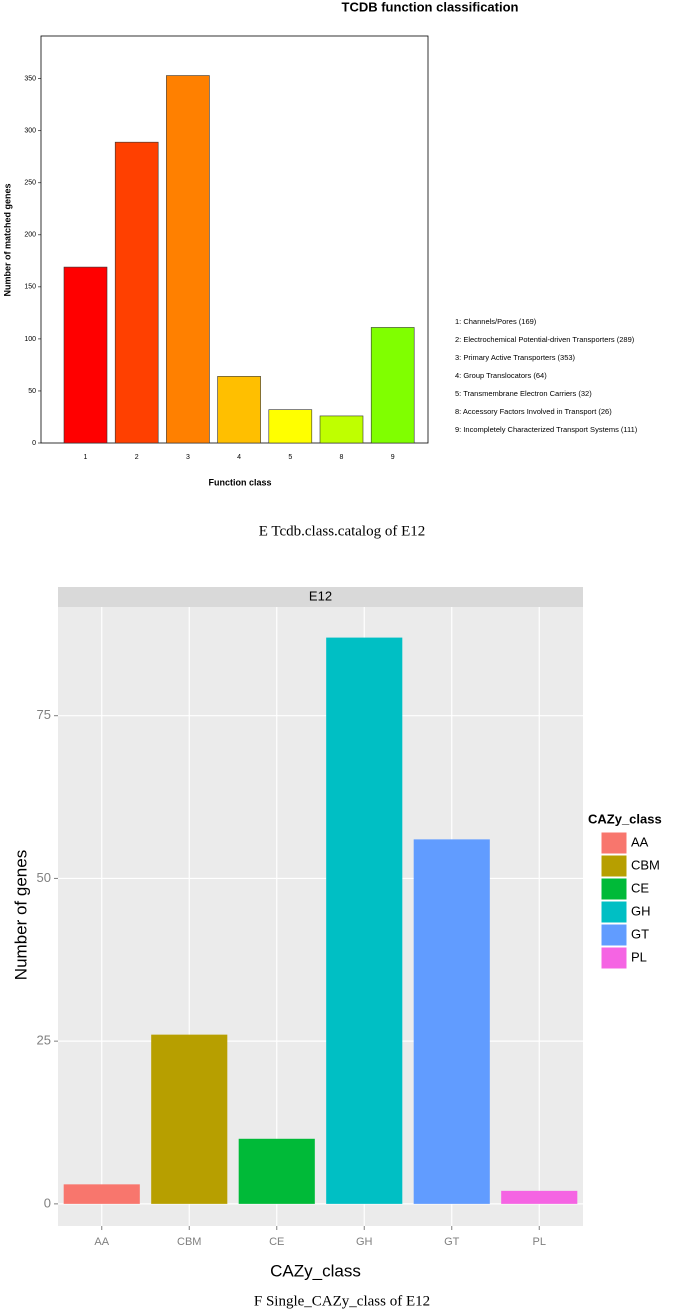 The image size is (685, 1313). I want to click on x-tick-label: CE, so click(276, 1242).